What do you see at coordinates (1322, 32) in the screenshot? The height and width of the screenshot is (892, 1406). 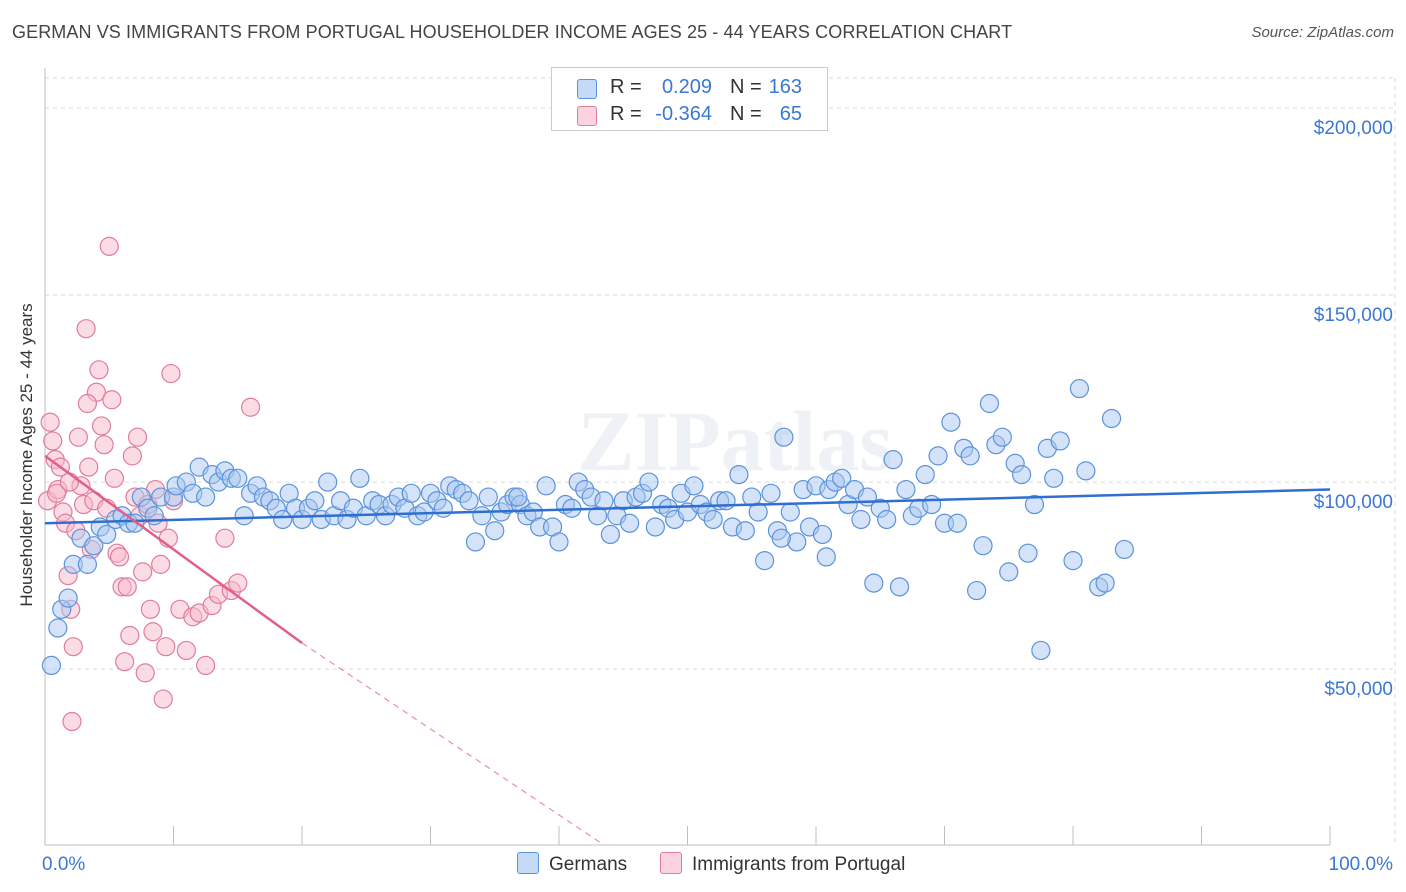 I see `source-label: Source: ZipAtlas.com` at bounding box center [1322, 32].